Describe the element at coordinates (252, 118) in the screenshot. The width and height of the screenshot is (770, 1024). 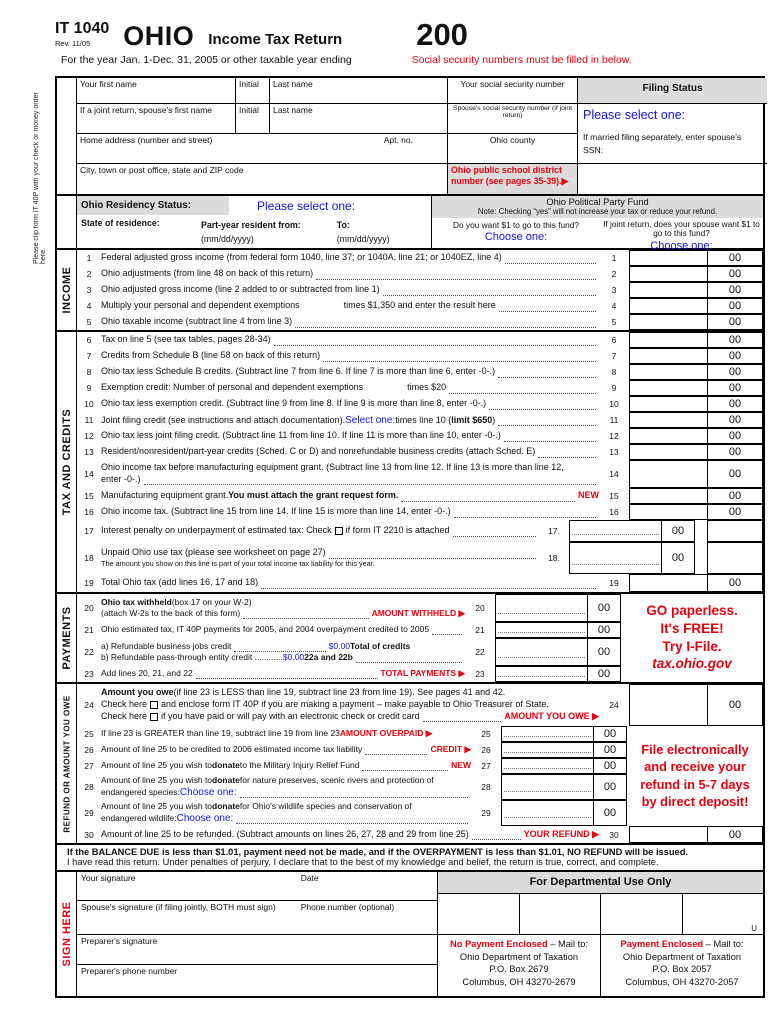
I see `spouse-initial-field: Initial` at that location.